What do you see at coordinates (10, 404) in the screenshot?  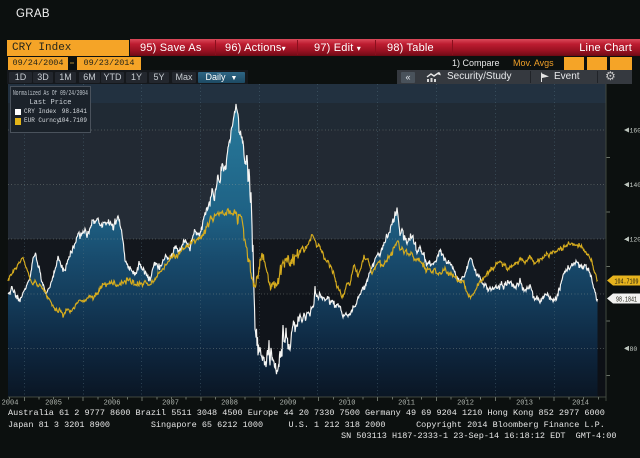 I see `svg-text: 2004` at bounding box center [10, 404].